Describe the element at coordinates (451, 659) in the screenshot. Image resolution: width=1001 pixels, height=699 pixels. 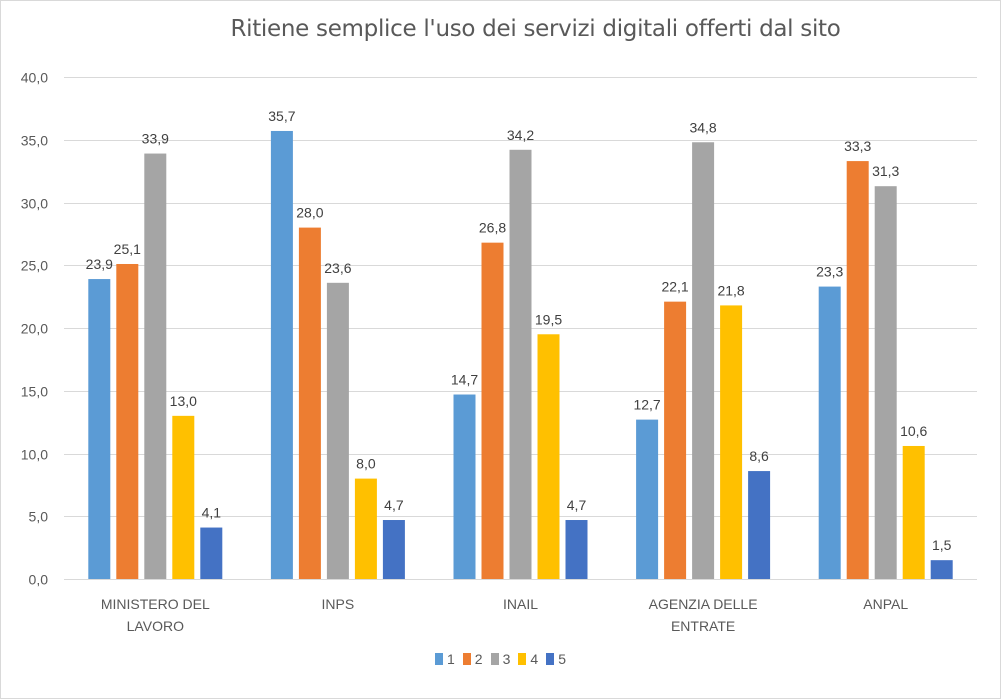
I see `legend-label: 1` at that location.